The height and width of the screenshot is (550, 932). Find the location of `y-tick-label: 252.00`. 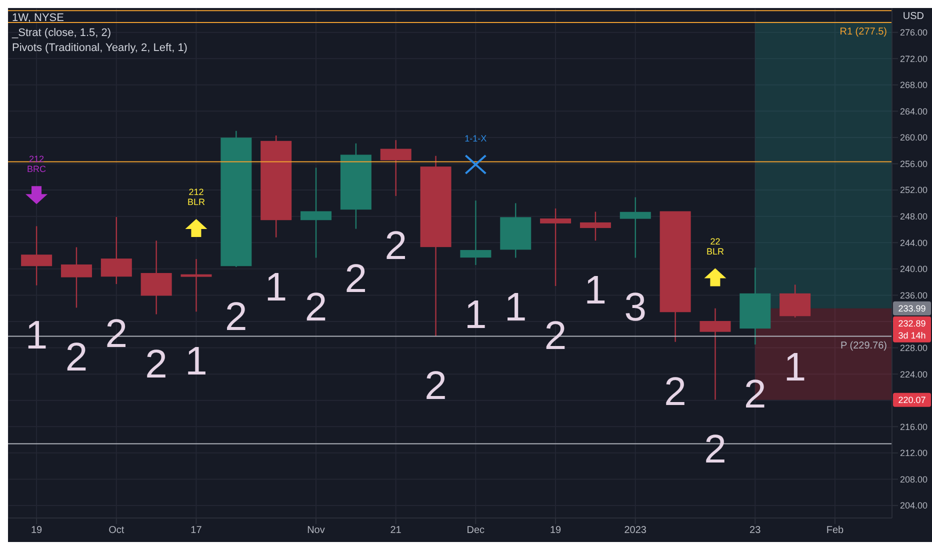

y-tick-label: 252.00 is located at coordinates (914, 190).